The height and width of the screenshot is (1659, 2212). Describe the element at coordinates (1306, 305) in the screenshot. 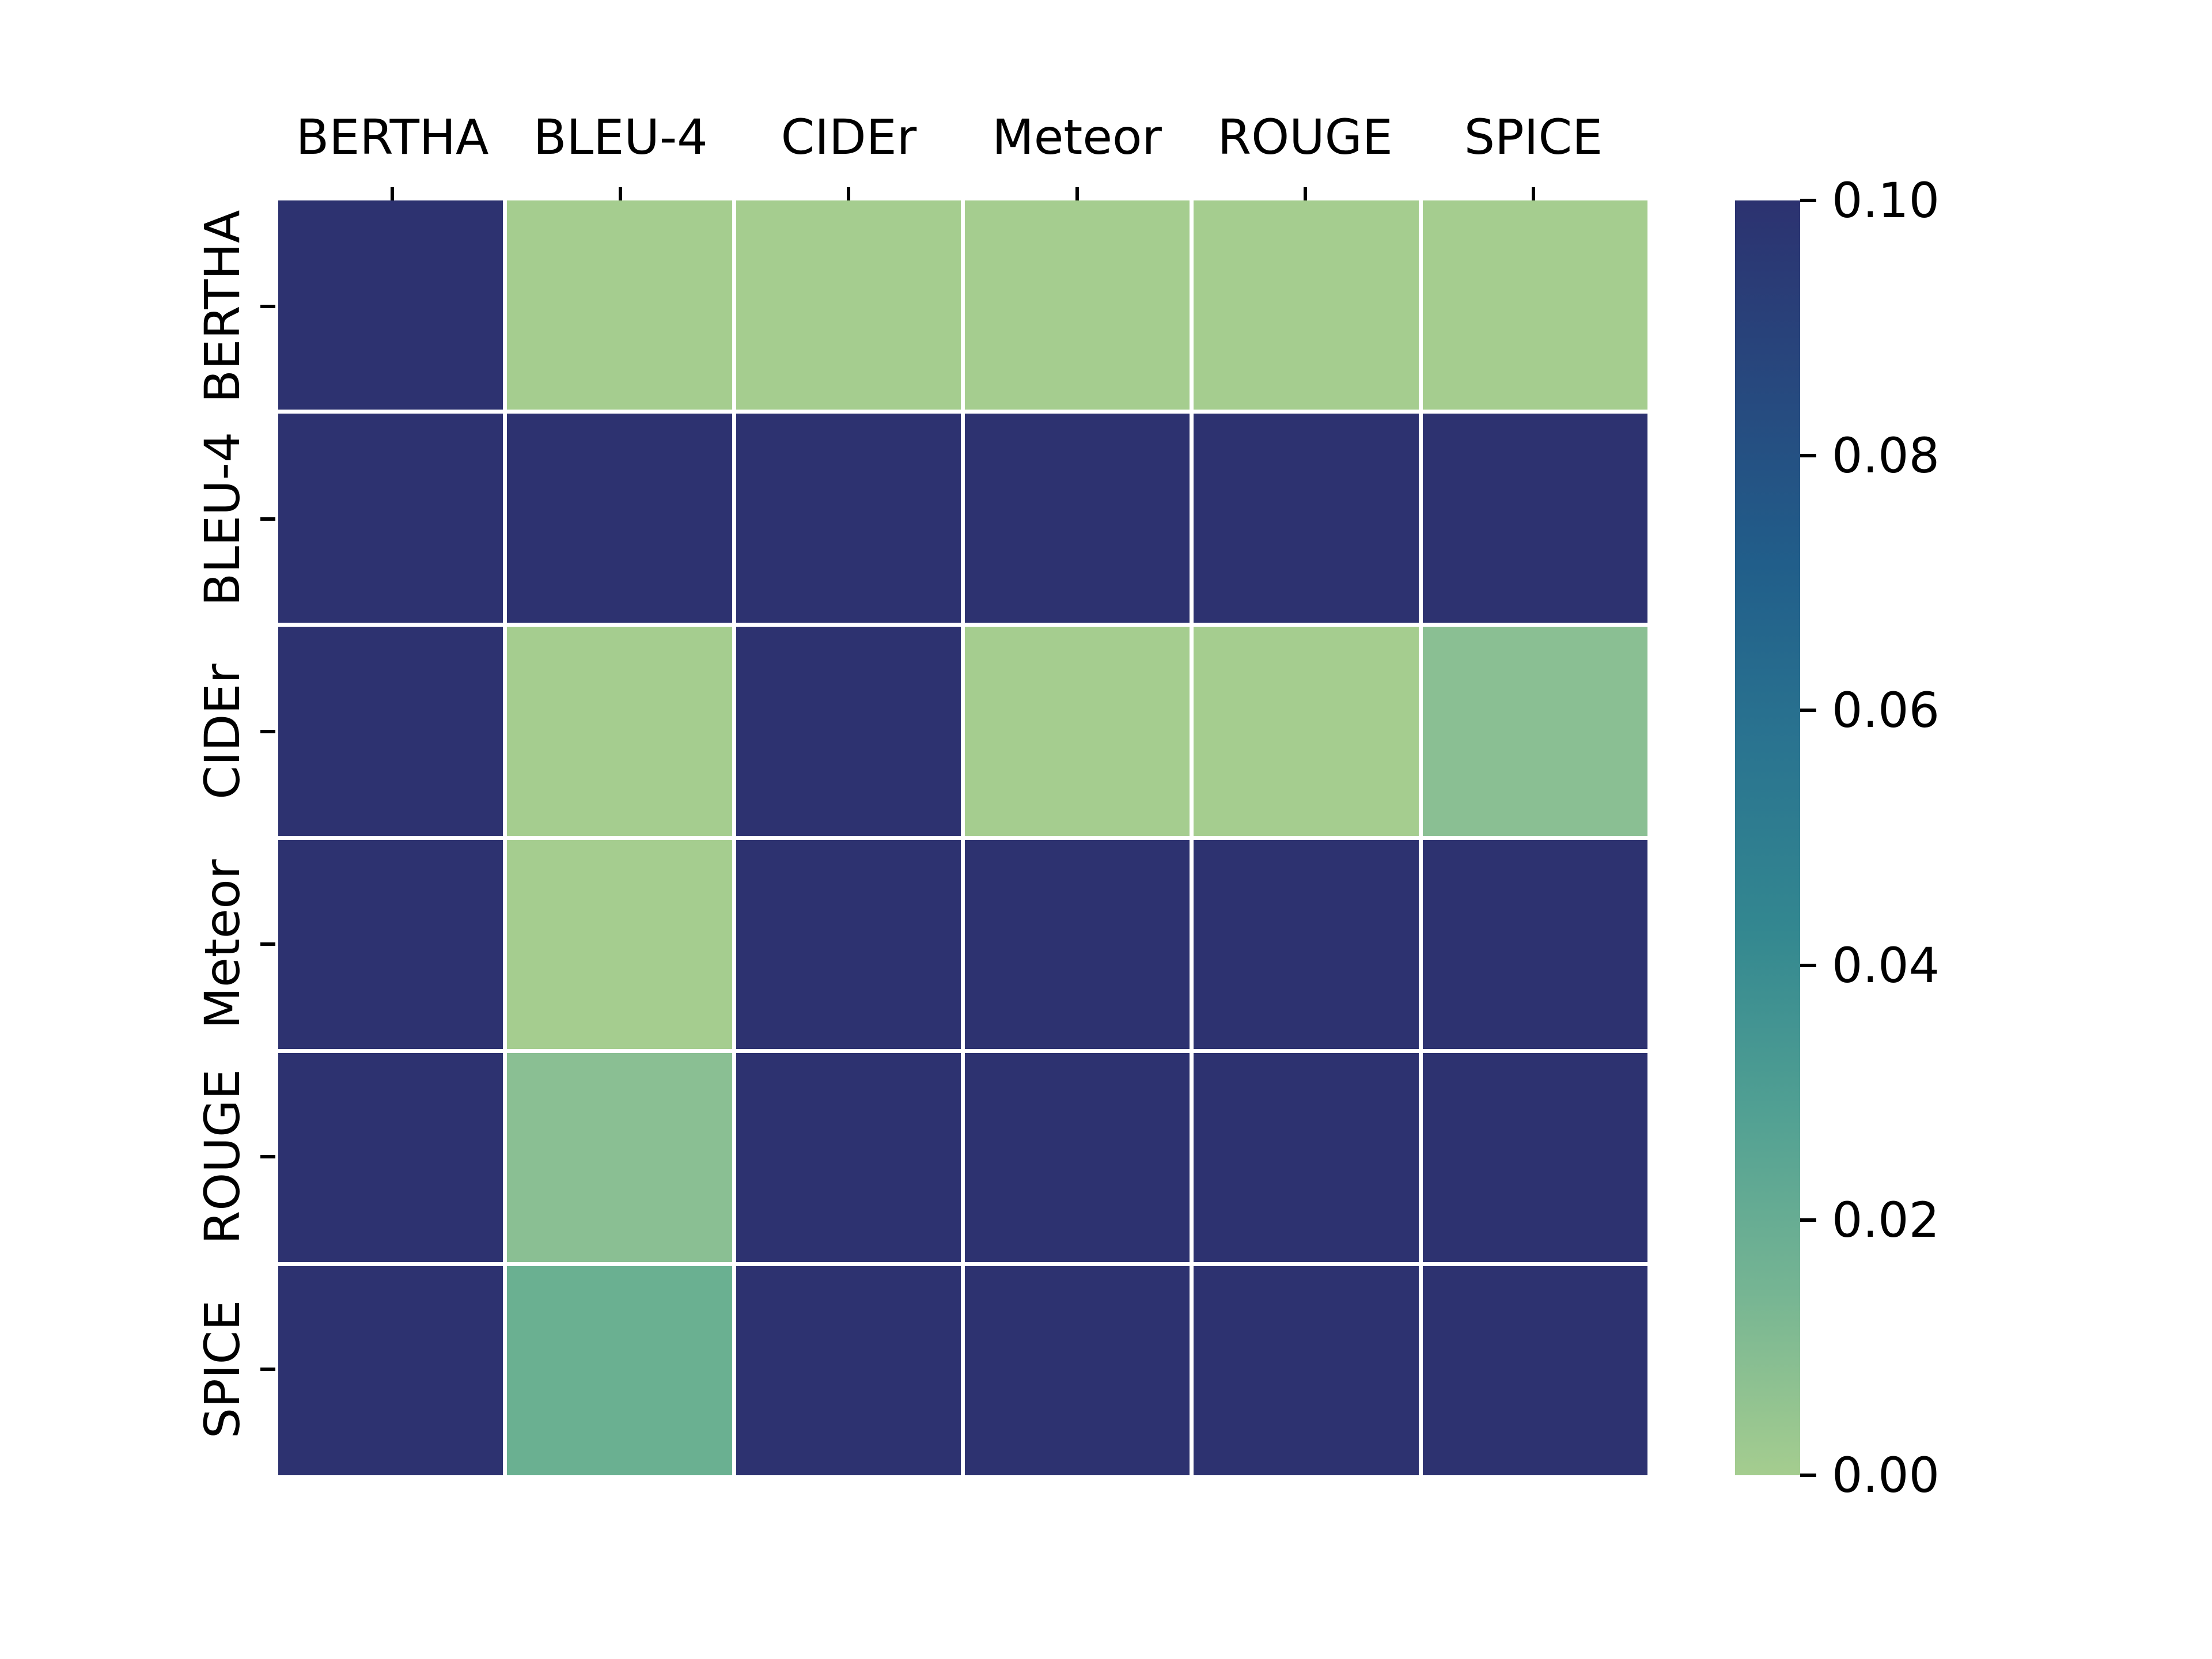

I see `heatmap-cell-BERTHA-ROUGE` at that location.